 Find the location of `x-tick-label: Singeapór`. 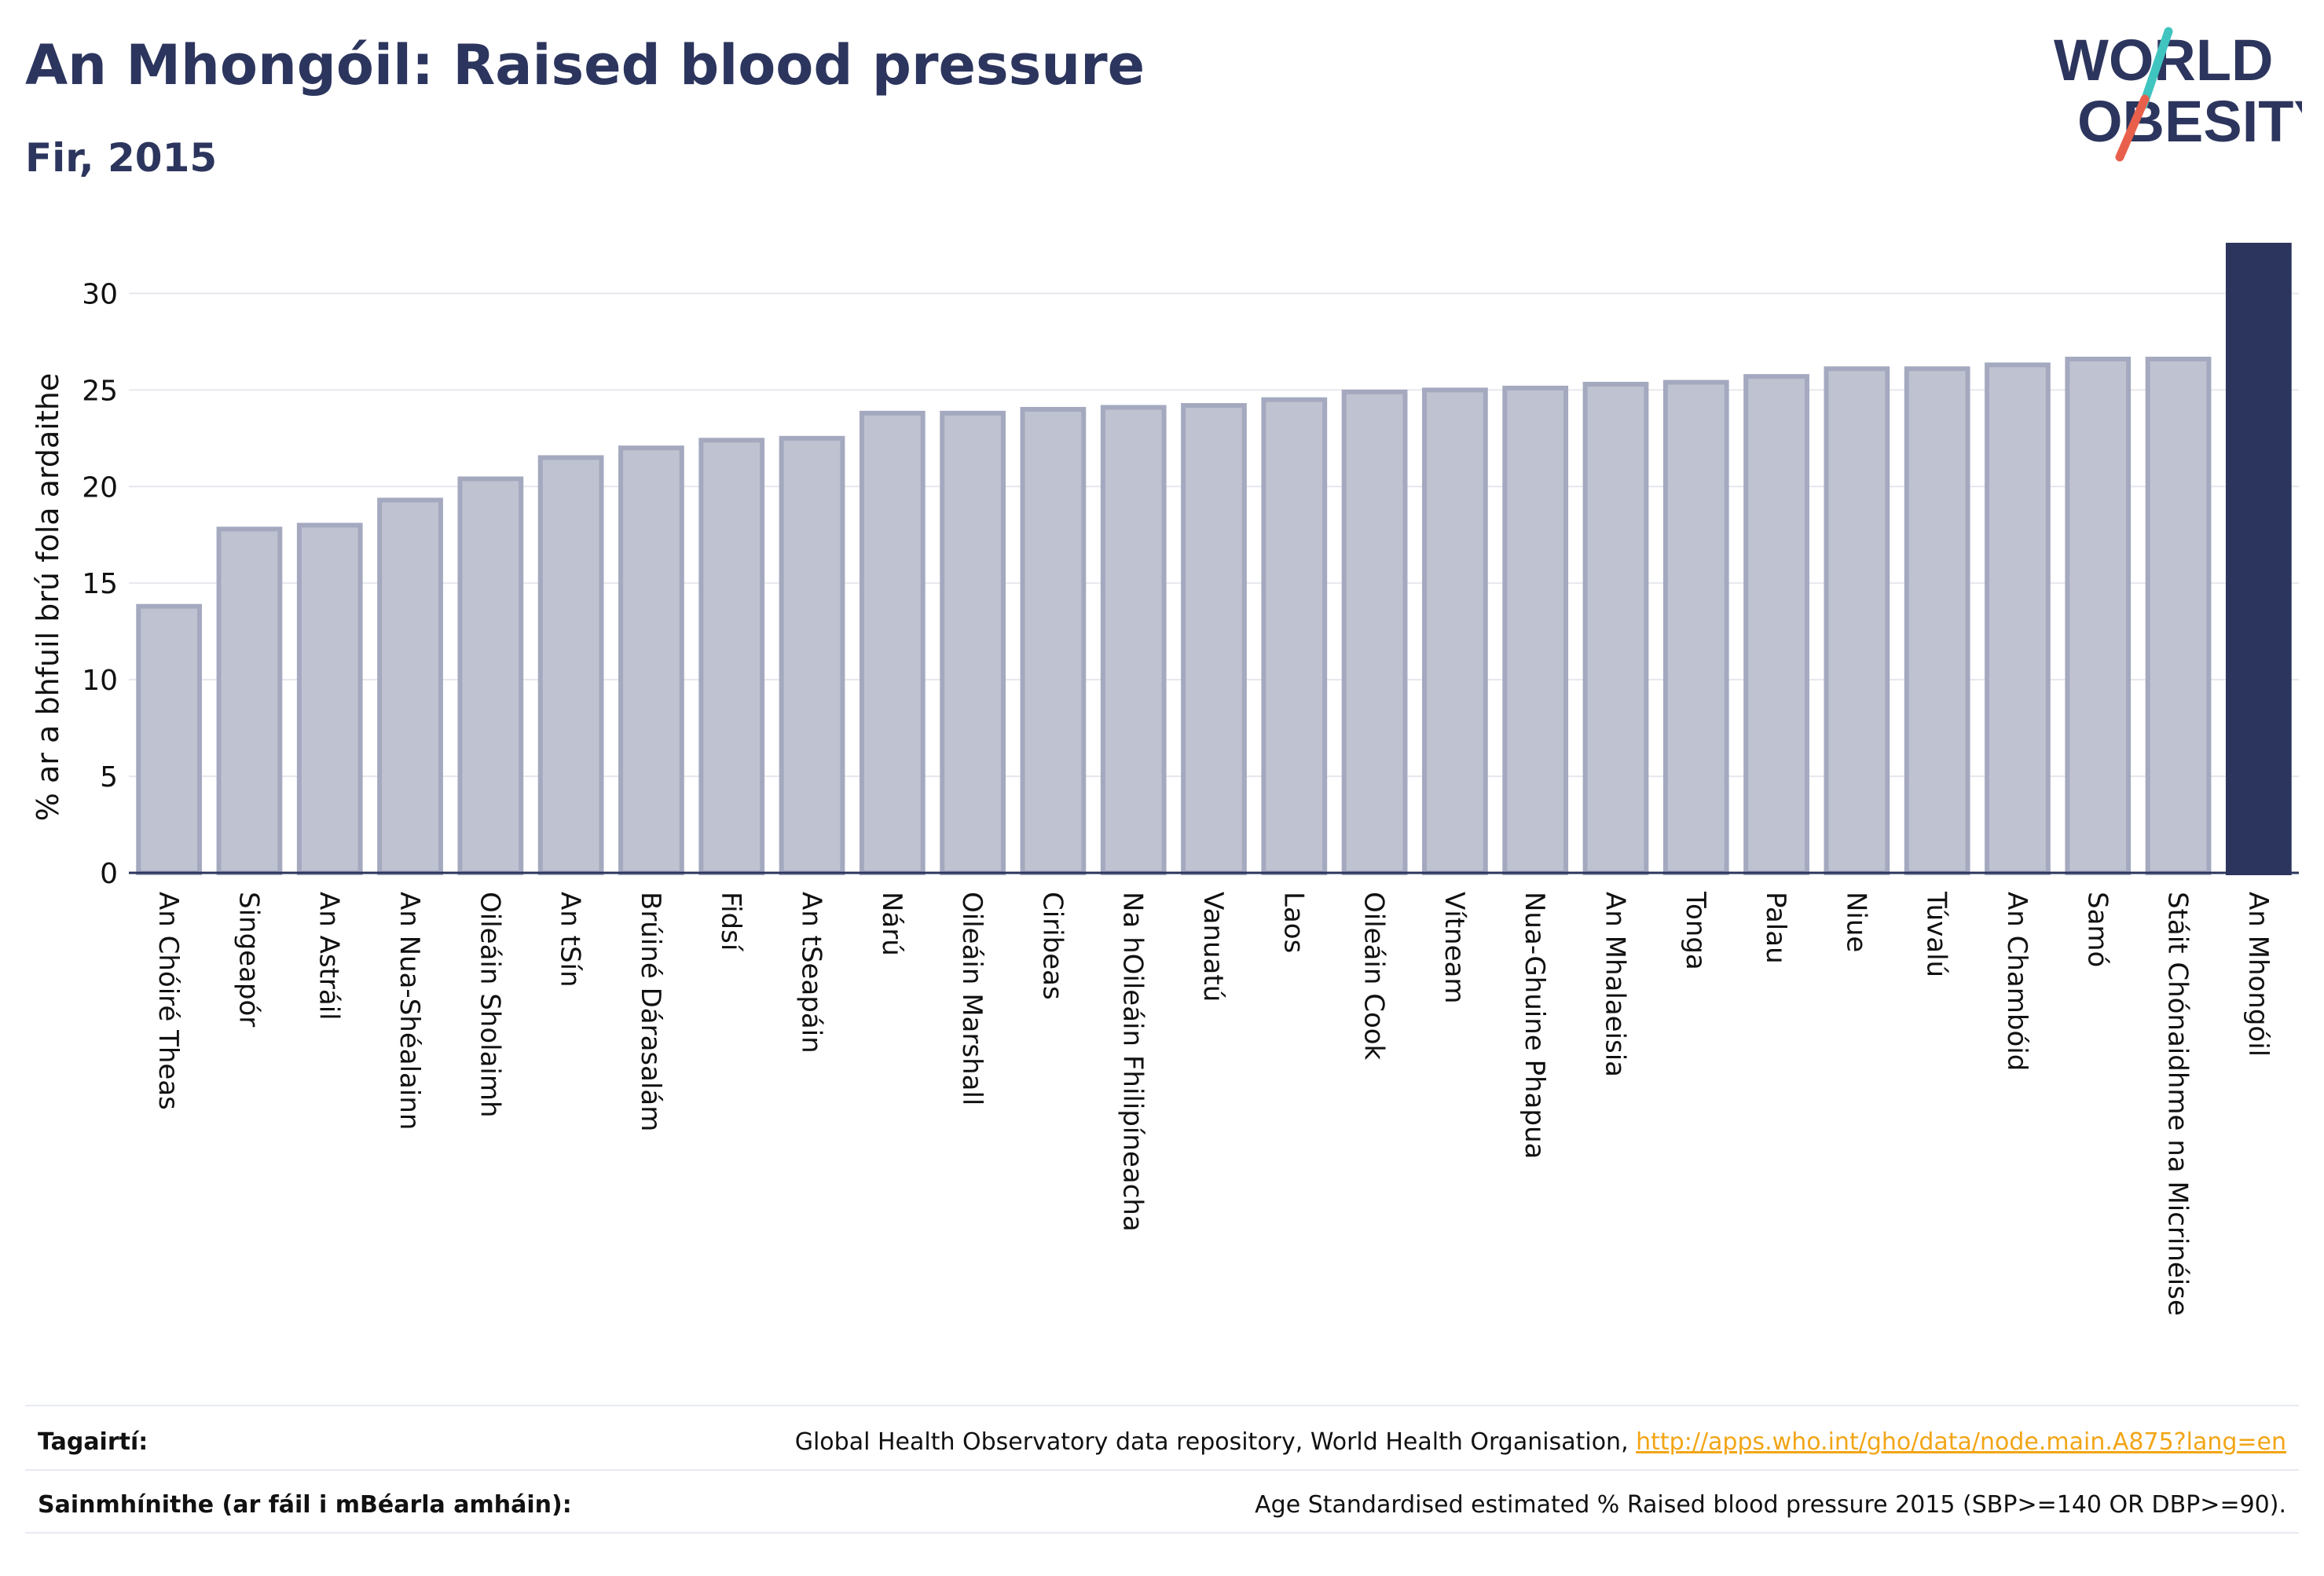

x-tick-label: Singeapór is located at coordinates (248, 959).